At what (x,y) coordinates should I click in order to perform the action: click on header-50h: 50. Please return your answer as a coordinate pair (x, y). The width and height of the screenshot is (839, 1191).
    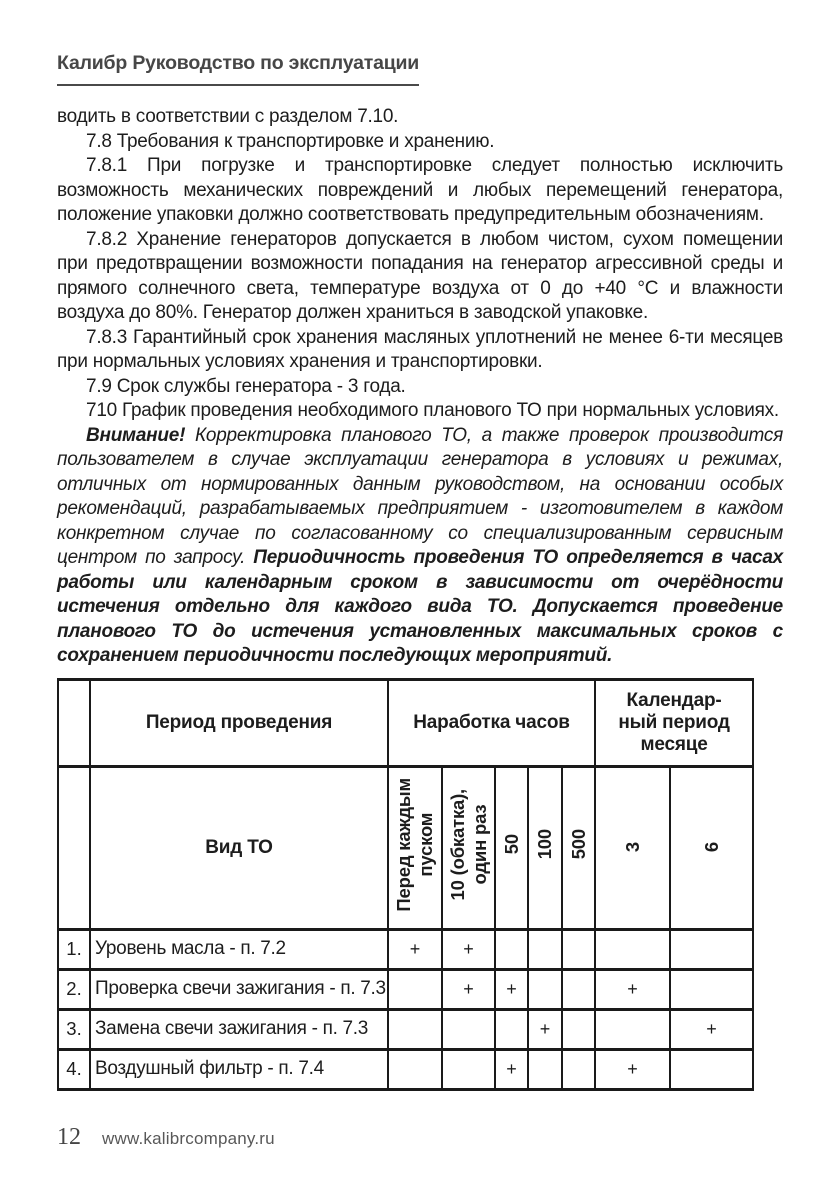
    Looking at the image, I should click on (511, 847).